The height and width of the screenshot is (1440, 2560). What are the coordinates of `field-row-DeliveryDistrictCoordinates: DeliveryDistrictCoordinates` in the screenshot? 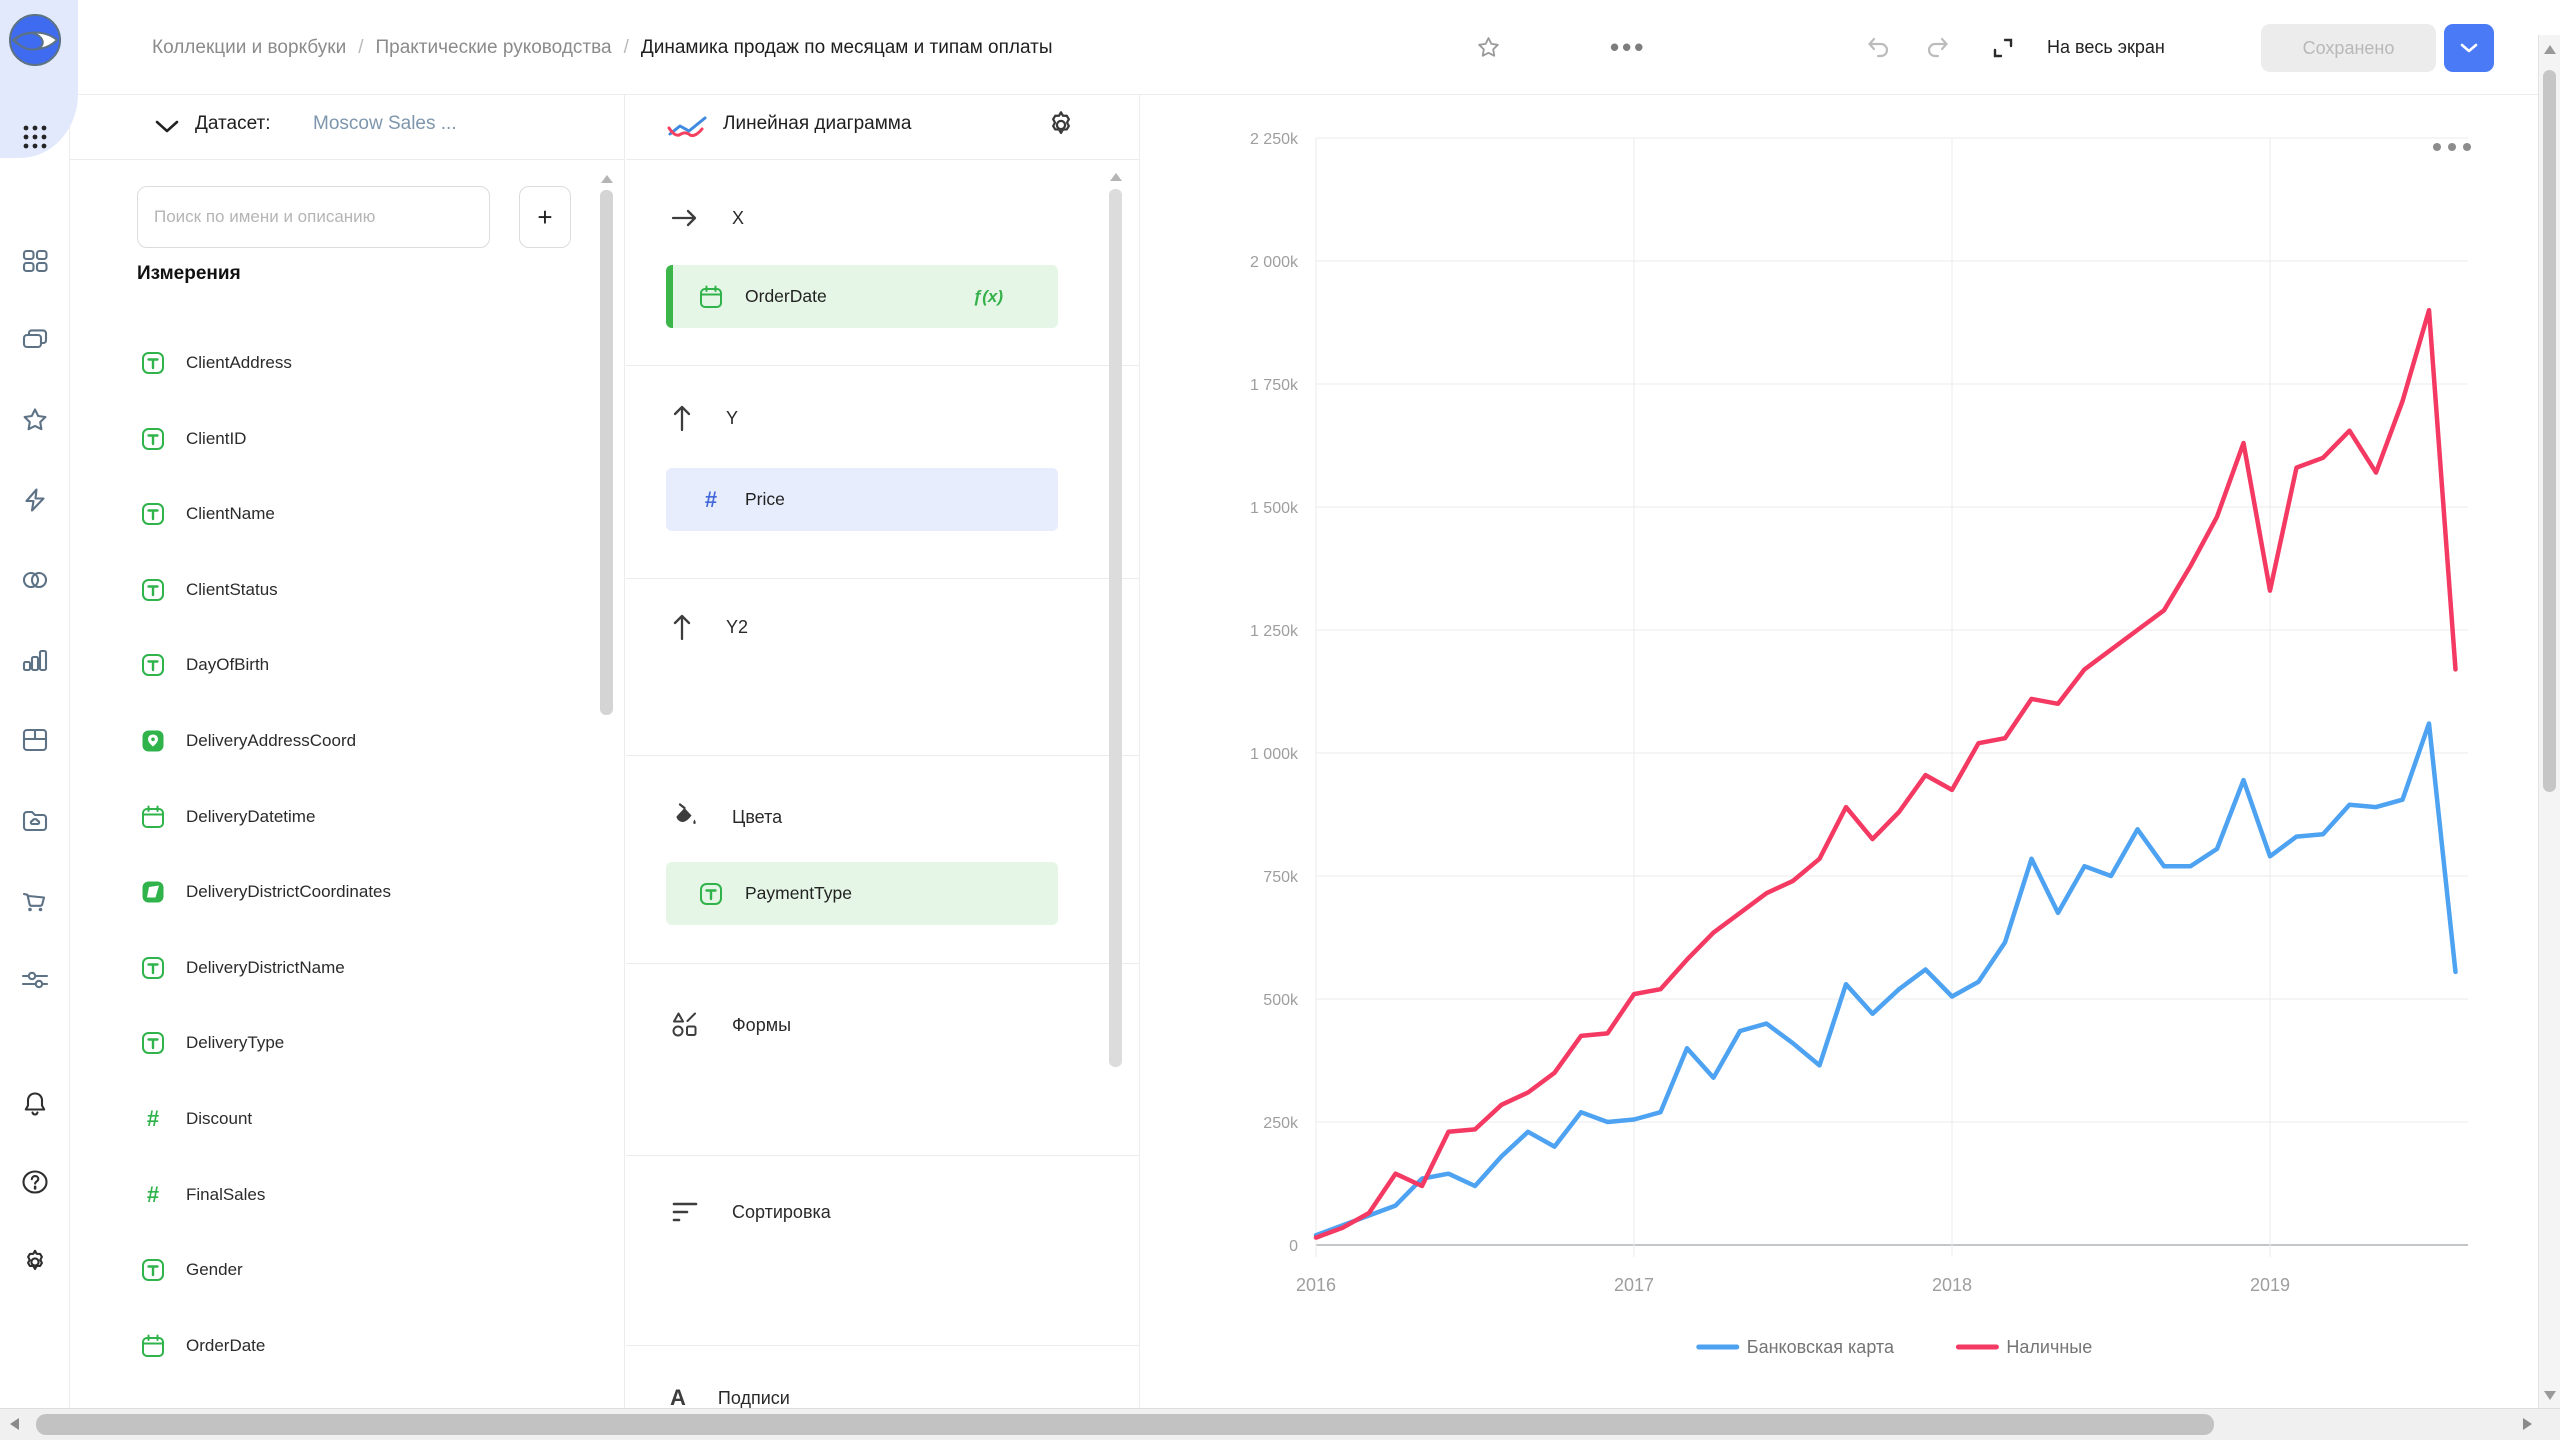 It's located at (360, 892).